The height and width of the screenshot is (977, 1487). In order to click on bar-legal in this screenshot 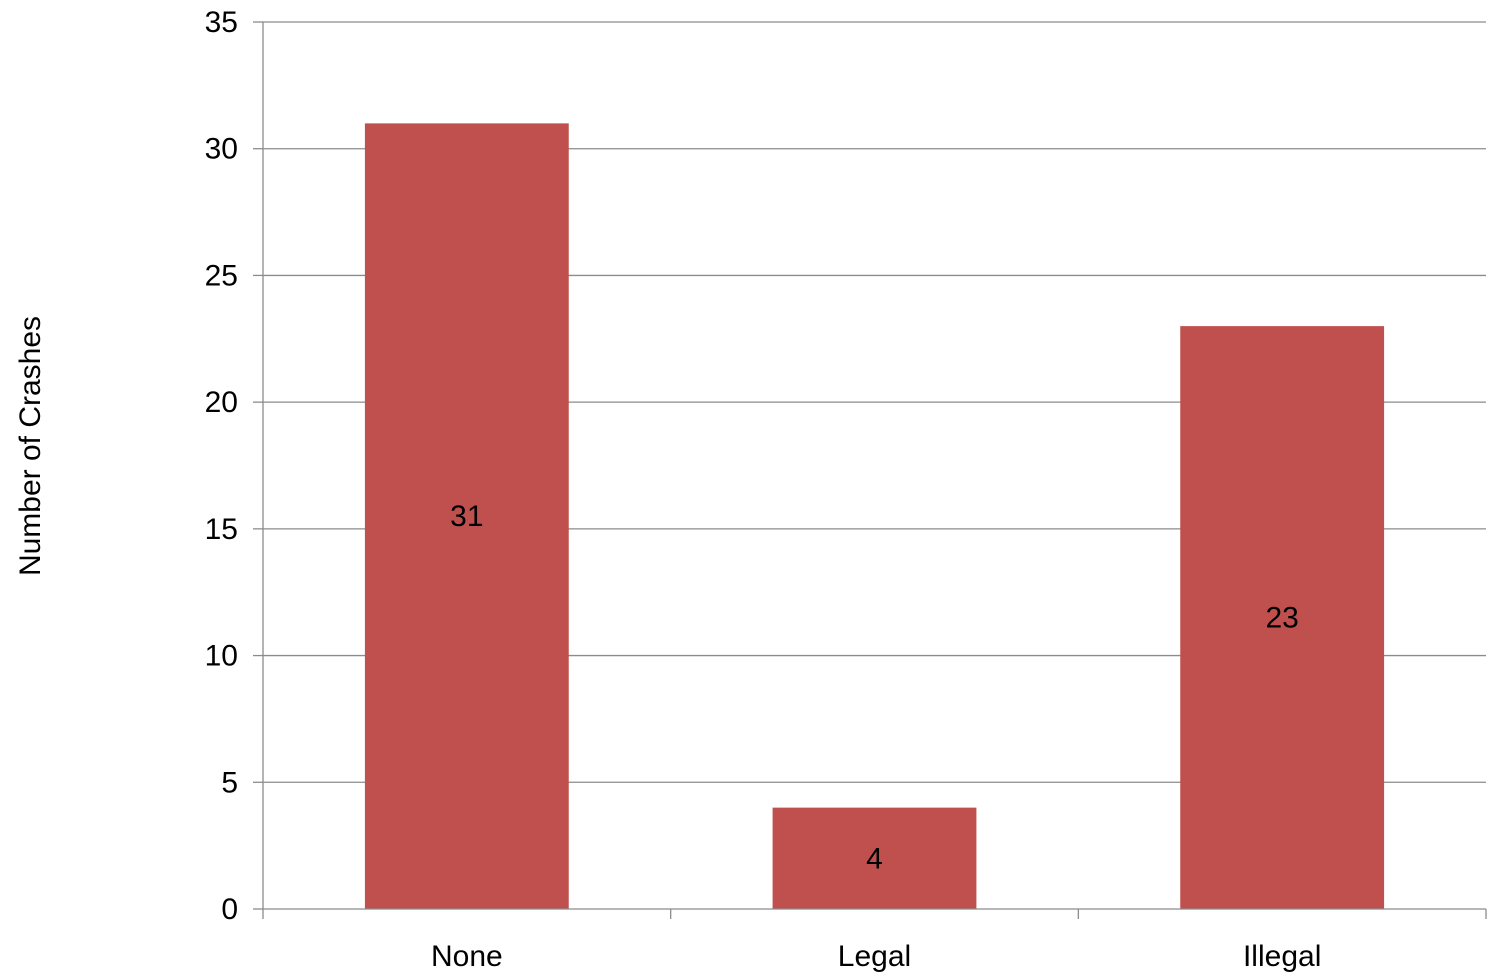, I will do `click(874, 858)`.